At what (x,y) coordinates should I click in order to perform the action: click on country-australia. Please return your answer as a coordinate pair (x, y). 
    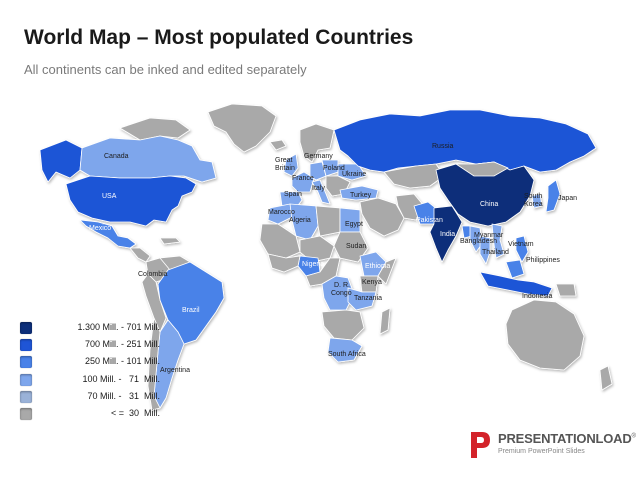
    Looking at the image, I should click on (545, 335).